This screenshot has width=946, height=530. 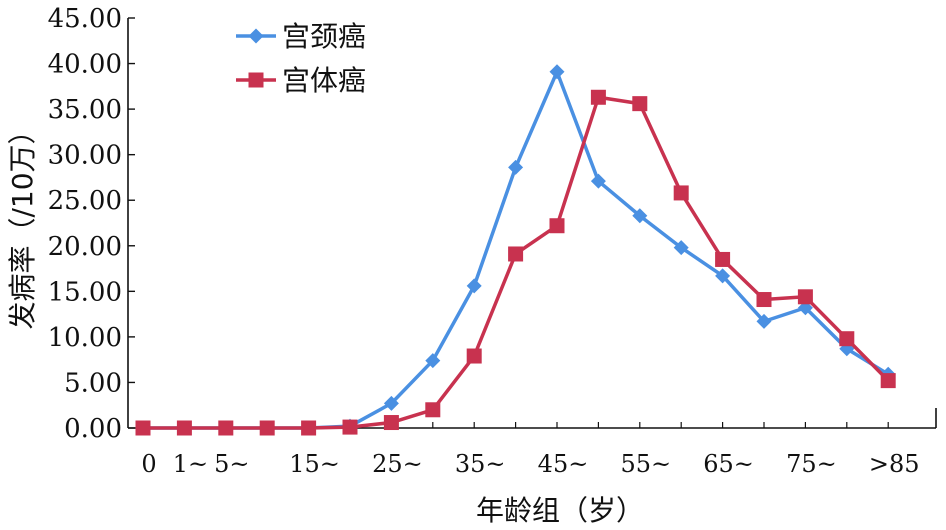 I want to click on x-tick-label: >85, so click(x=894, y=464).